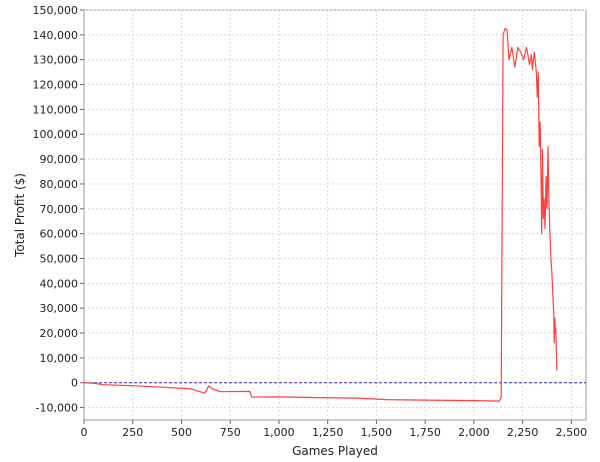 The height and width of the screenshot is (462, 600). Describe the element at coordinates (59, 234) in the screenshot. I see `y-tick-label: 60,000` at that location.